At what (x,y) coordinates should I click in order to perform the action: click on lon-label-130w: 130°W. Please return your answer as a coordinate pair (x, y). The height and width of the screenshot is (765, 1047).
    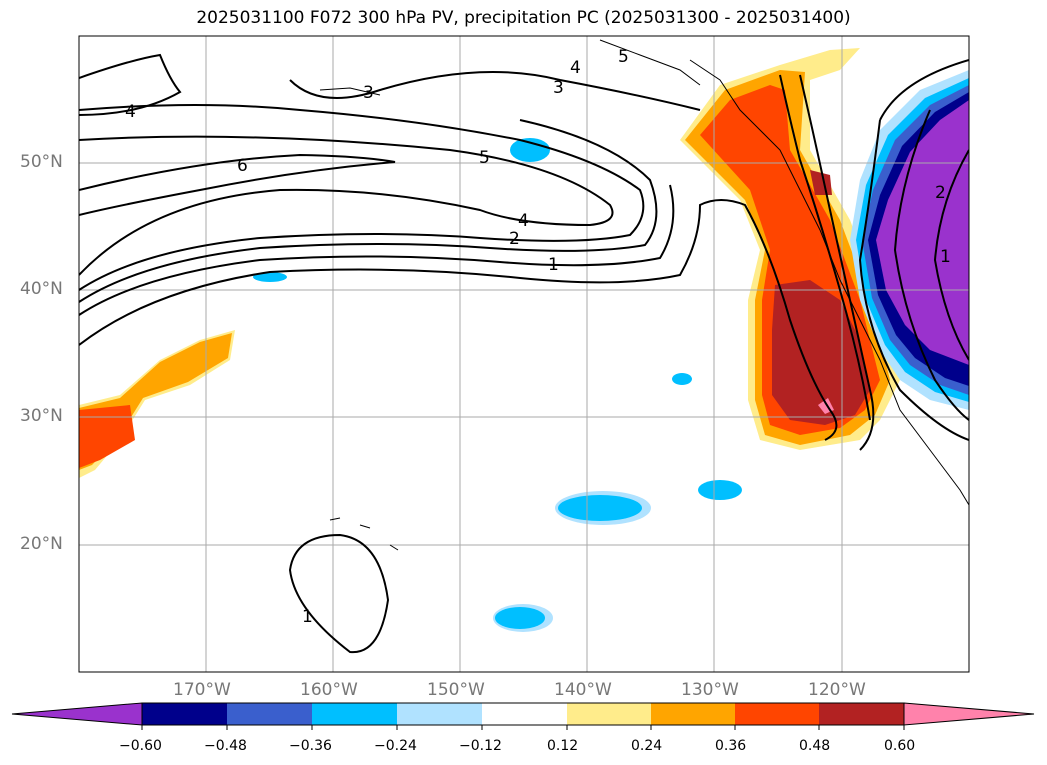
    Looking at the image, I should click on (710, 690).